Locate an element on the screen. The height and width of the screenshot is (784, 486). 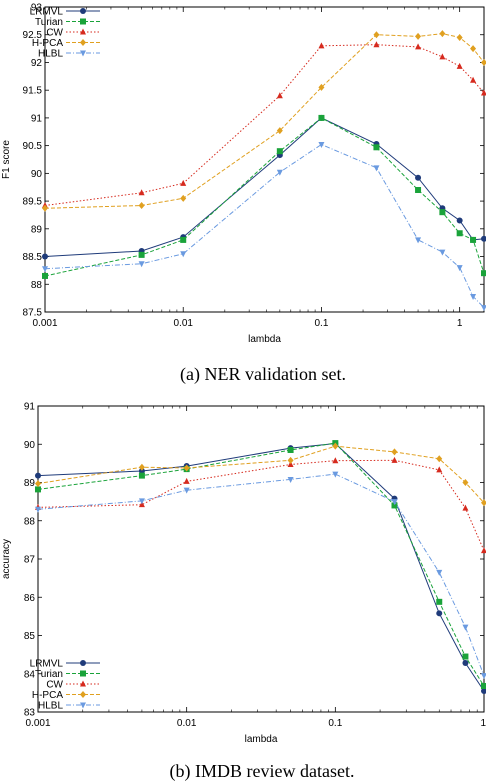
imdb-legend-label: CW is located at coordinates (54, 685).